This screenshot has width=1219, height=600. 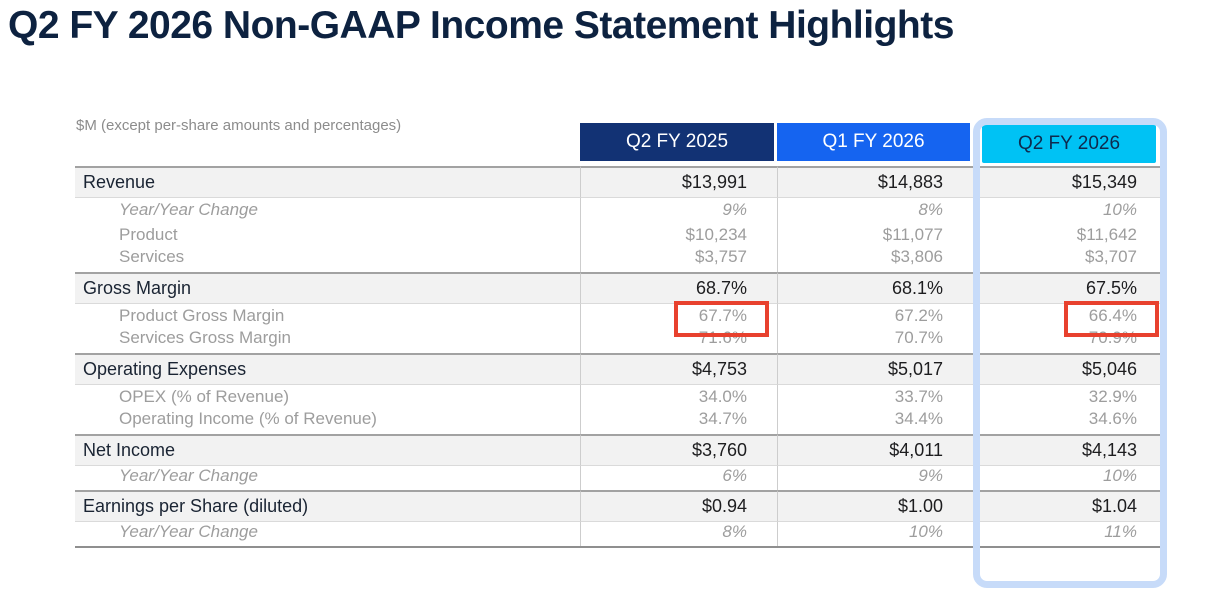 I want to click on cell-opex-pct-q2fy2026: 32.9%, so click(x=1070, y=396).